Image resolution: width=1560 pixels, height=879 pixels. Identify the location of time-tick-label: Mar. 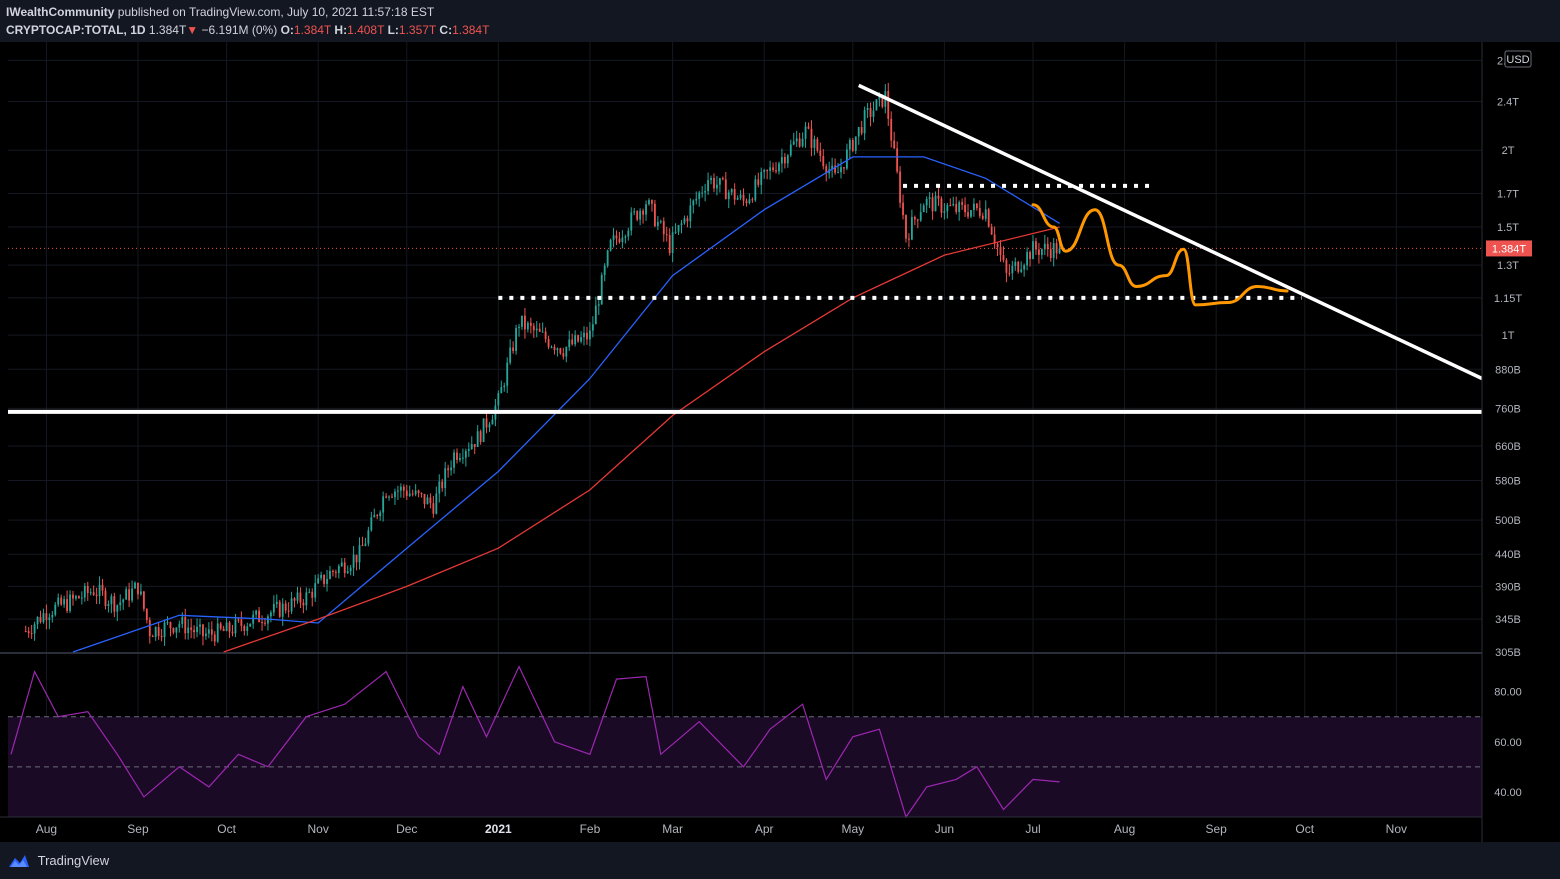
(672, 829).